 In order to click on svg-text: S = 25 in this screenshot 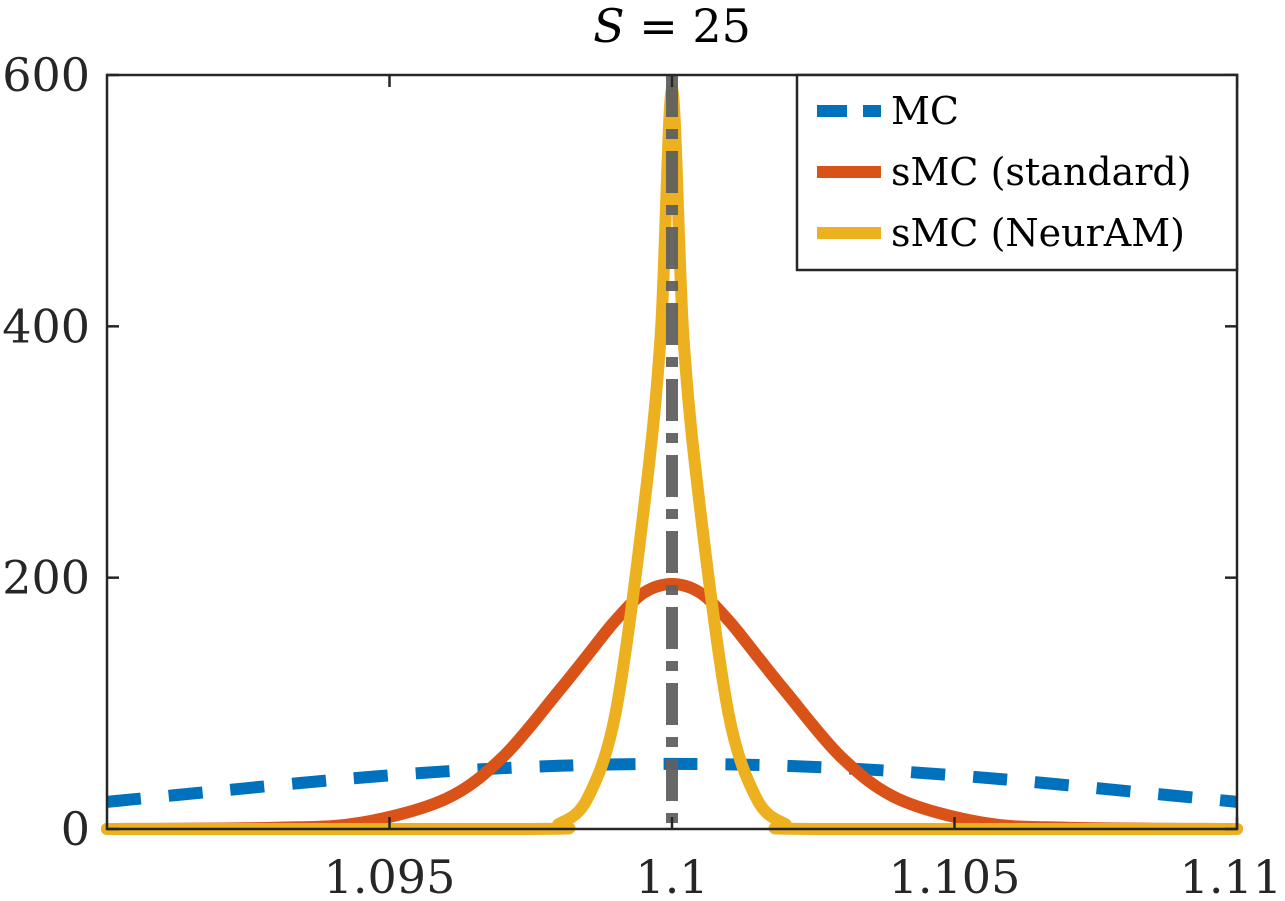, I will do `click(672, 26)`.